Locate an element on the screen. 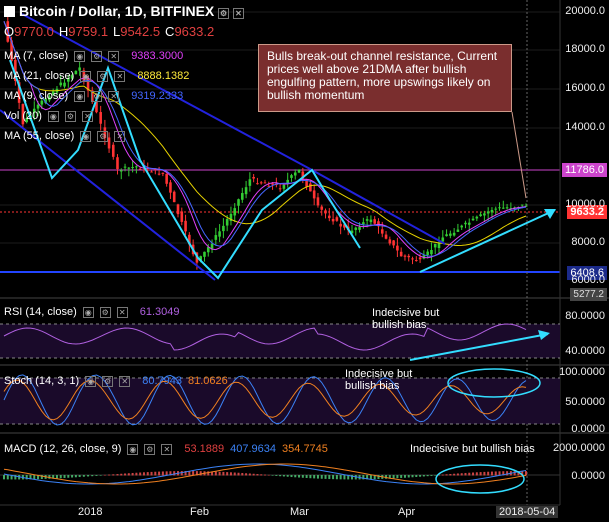  stoch-highlight-ellipse is located at coordinates (494, 383).